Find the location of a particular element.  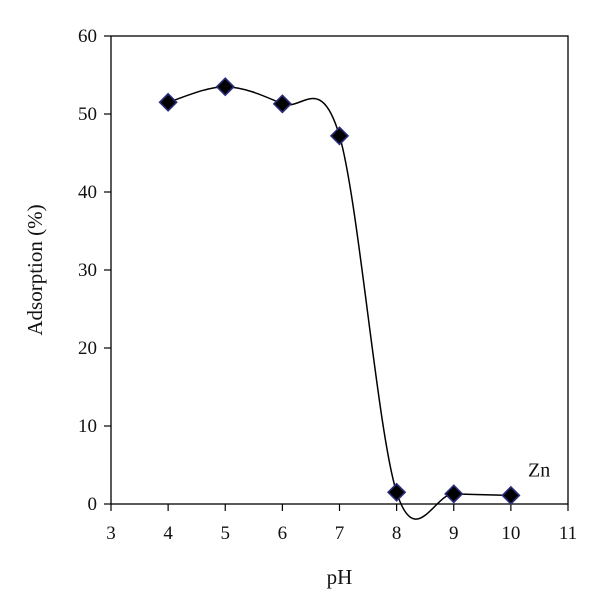

x-axis-title: pH is located at coordinates (340, 577).